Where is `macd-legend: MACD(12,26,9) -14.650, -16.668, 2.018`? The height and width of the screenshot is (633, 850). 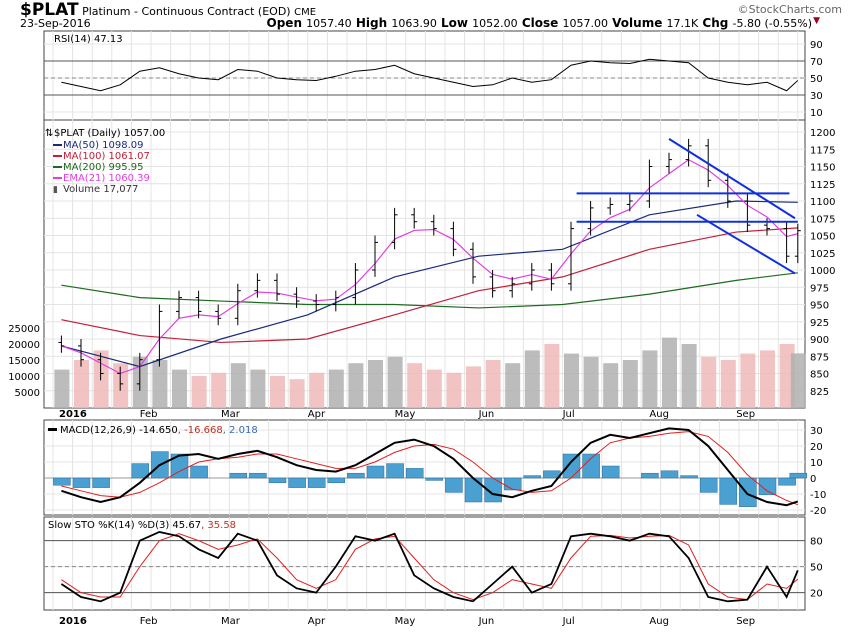
macd-legend: MACD(12,26,9) -14.650, -16.668, 2.018 is located at coordinates (159, 430).